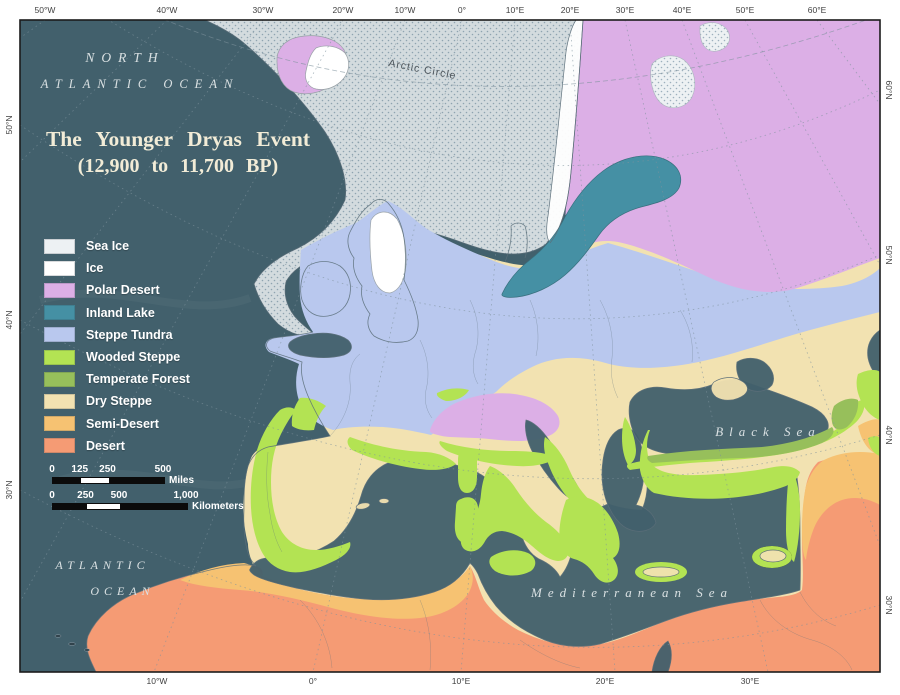 This screenshot has width=900, height=695. I want to click on legend-row: Polar Desert, so click(117, 290).